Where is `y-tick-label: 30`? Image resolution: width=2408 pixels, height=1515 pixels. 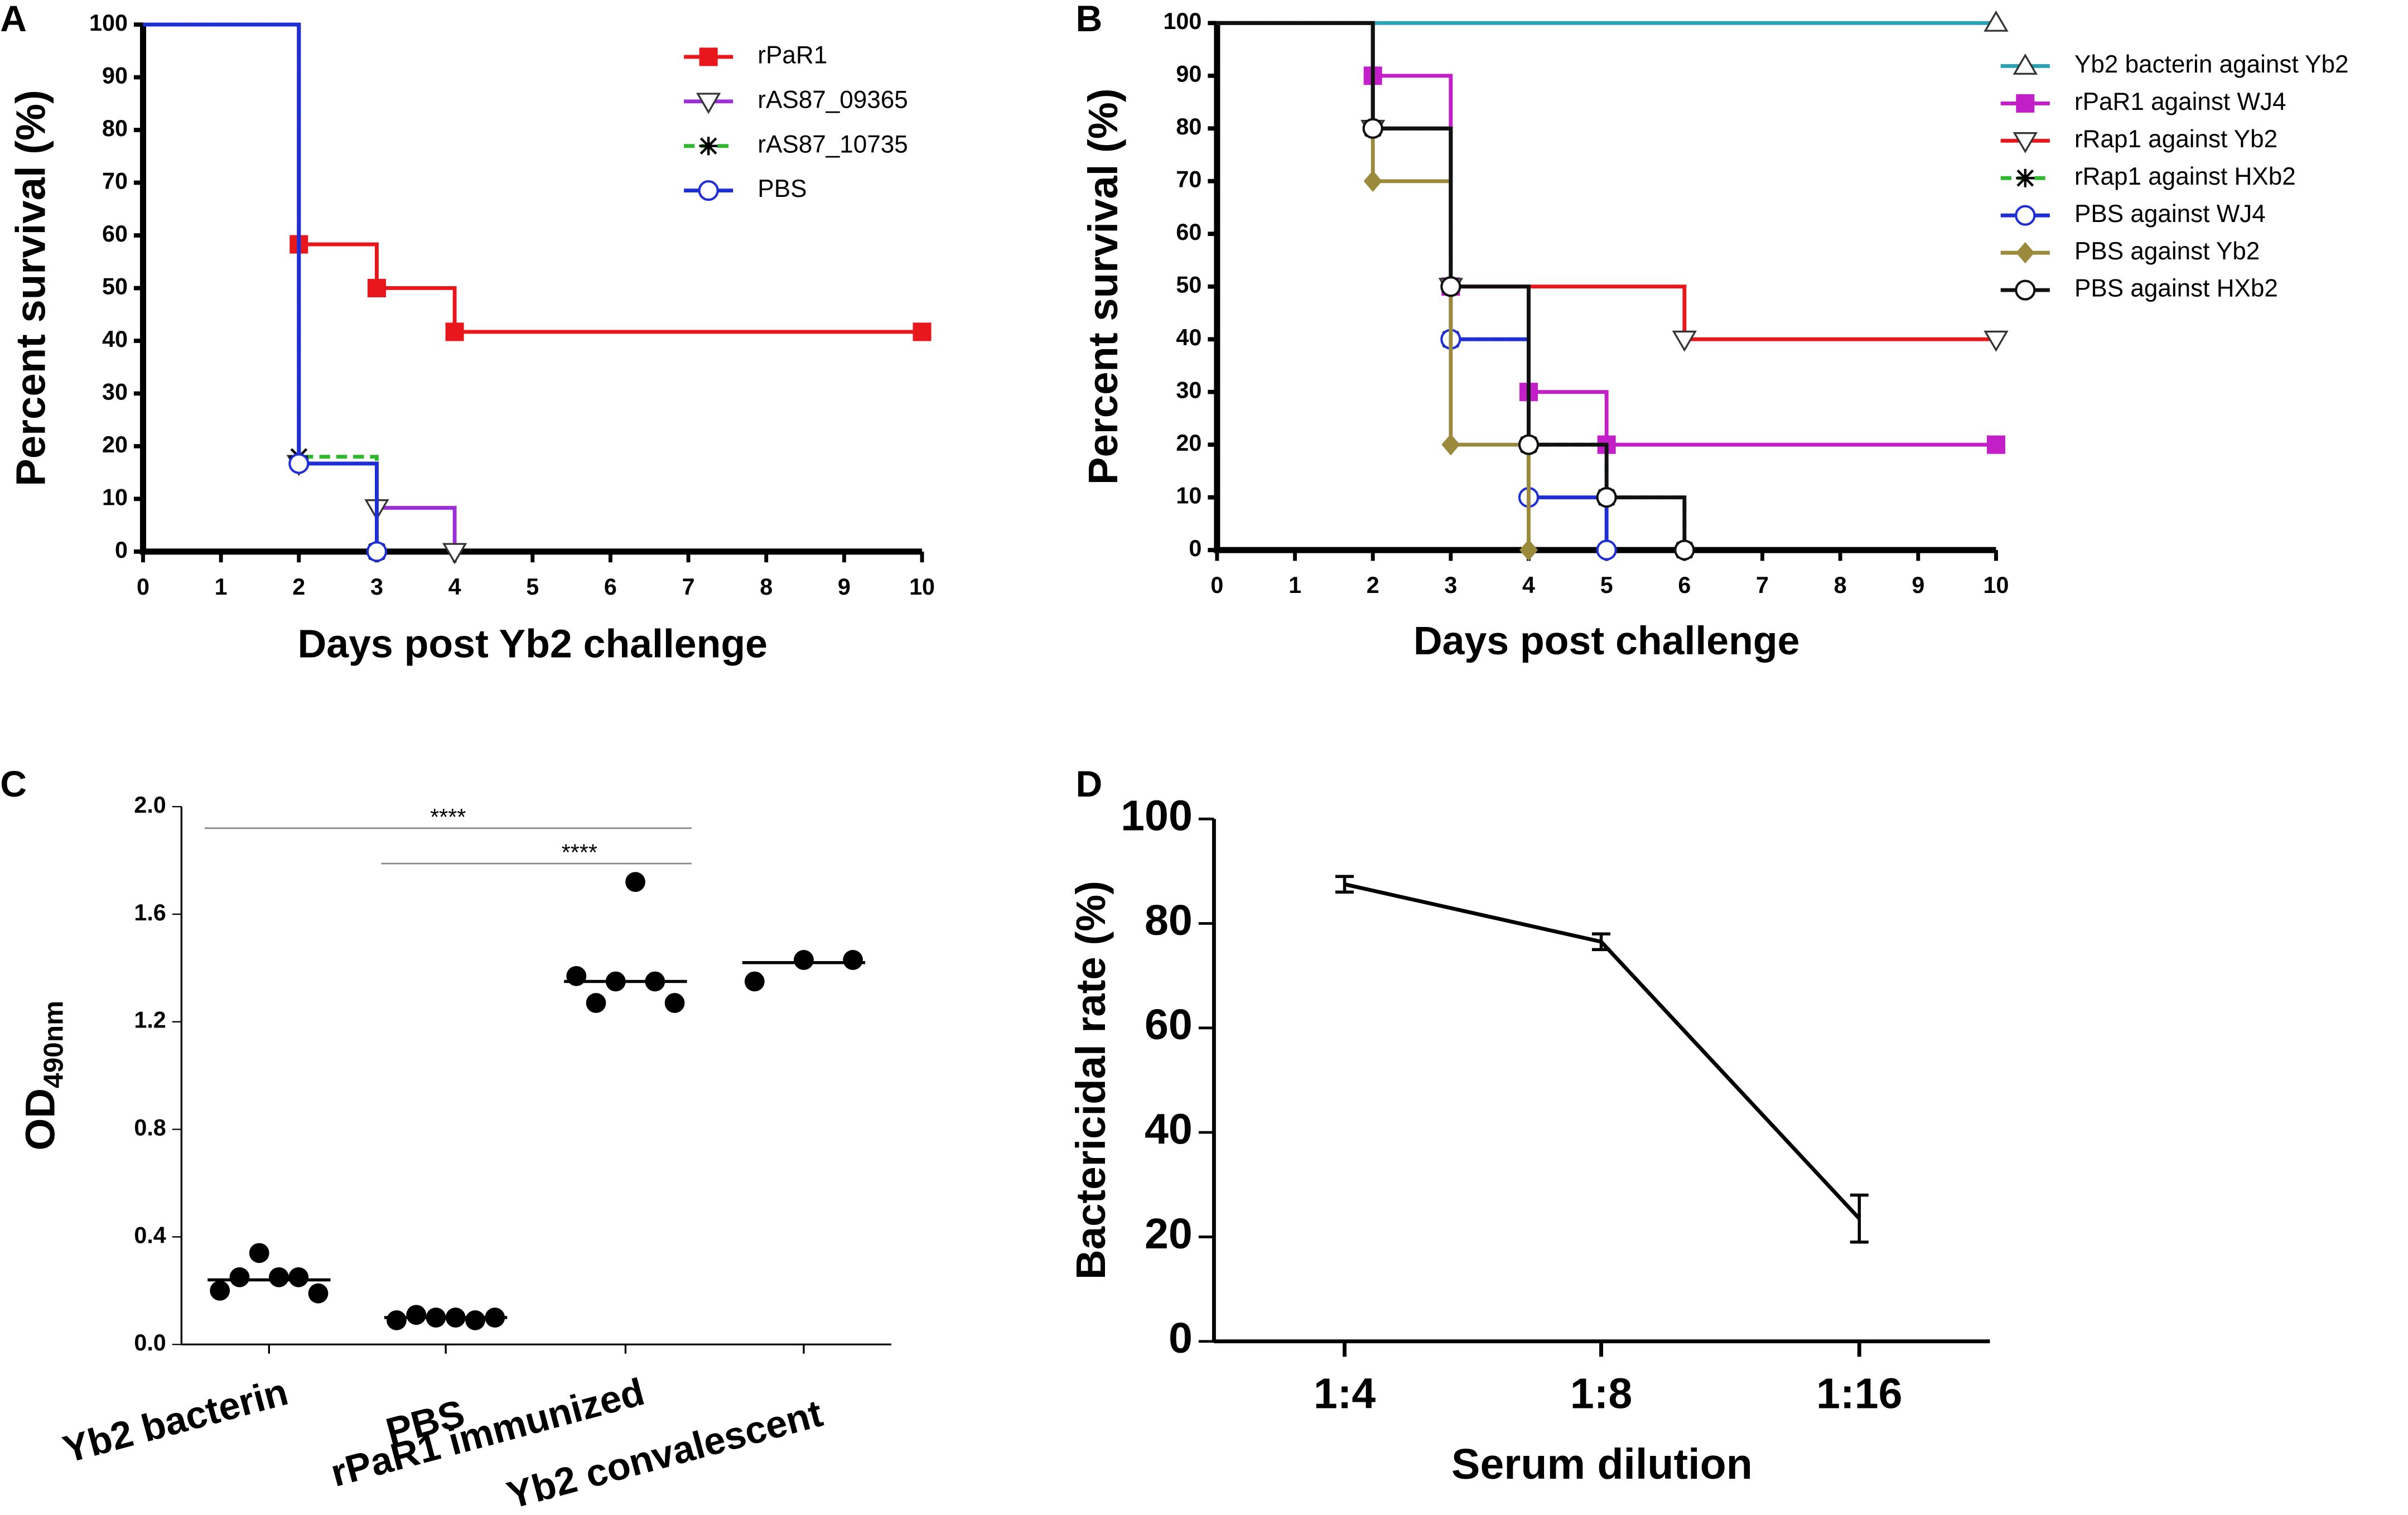
y-tick-label: 30 is located at coordinates (115, 391).